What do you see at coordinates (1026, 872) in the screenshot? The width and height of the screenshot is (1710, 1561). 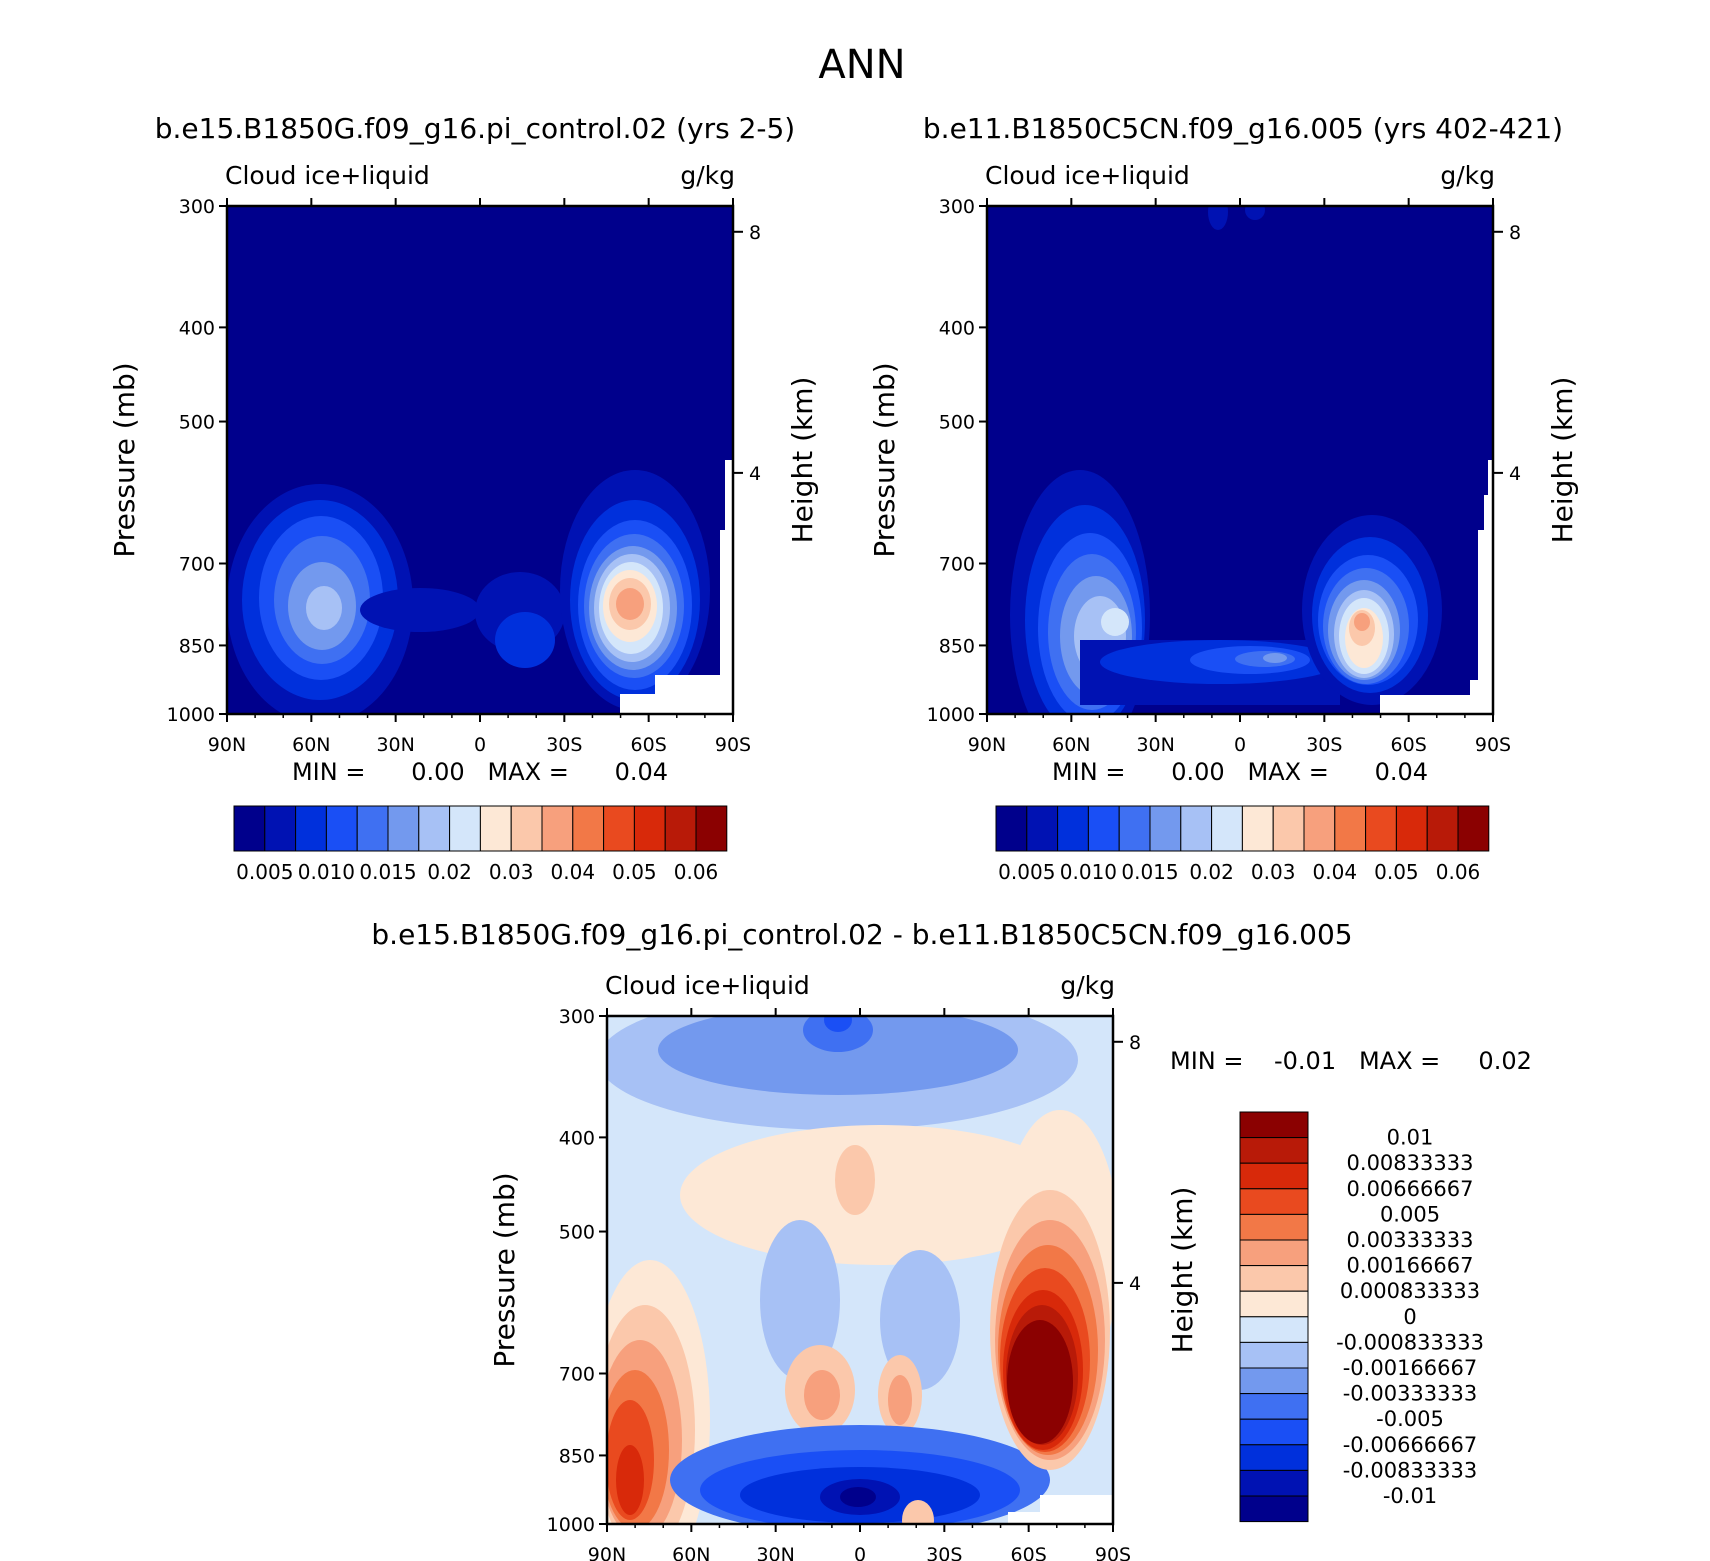 I see `colorbar-label: 0.005` at bounding box center [1026, 872].